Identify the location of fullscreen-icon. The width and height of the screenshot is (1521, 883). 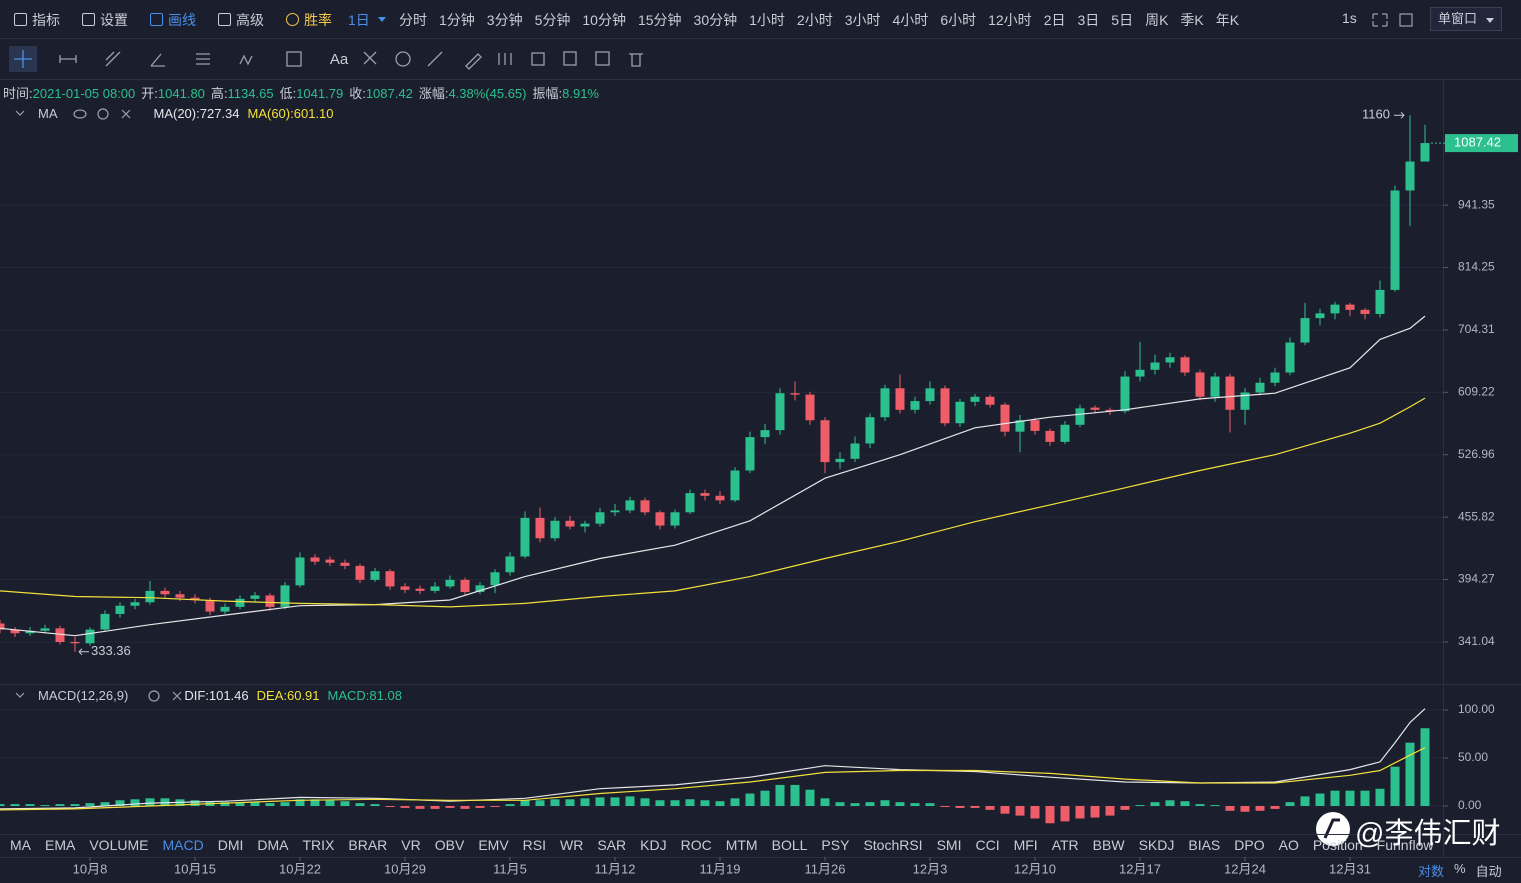
(1380, 20).